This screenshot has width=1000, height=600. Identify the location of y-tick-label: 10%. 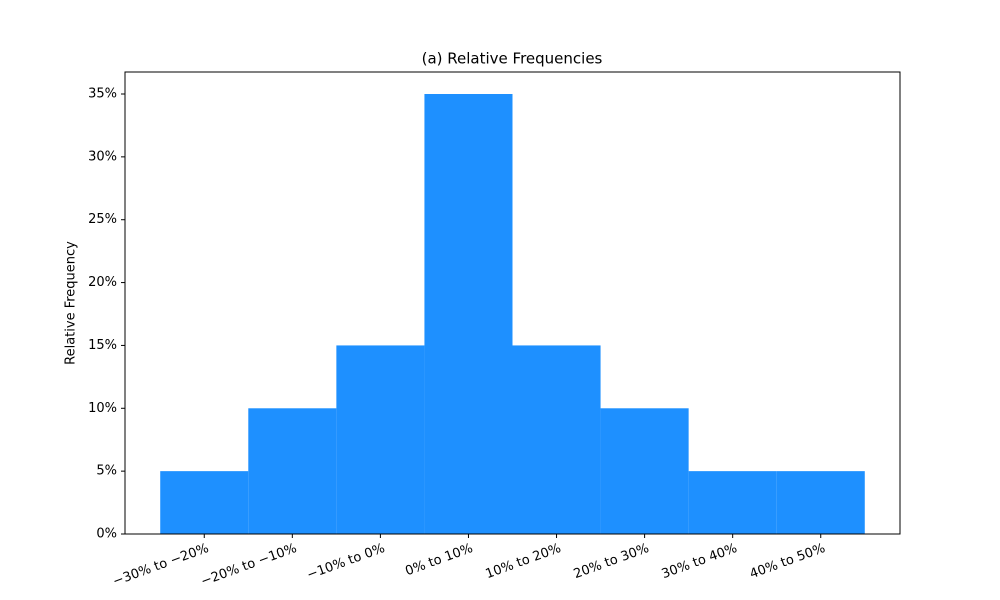
(102, 408).